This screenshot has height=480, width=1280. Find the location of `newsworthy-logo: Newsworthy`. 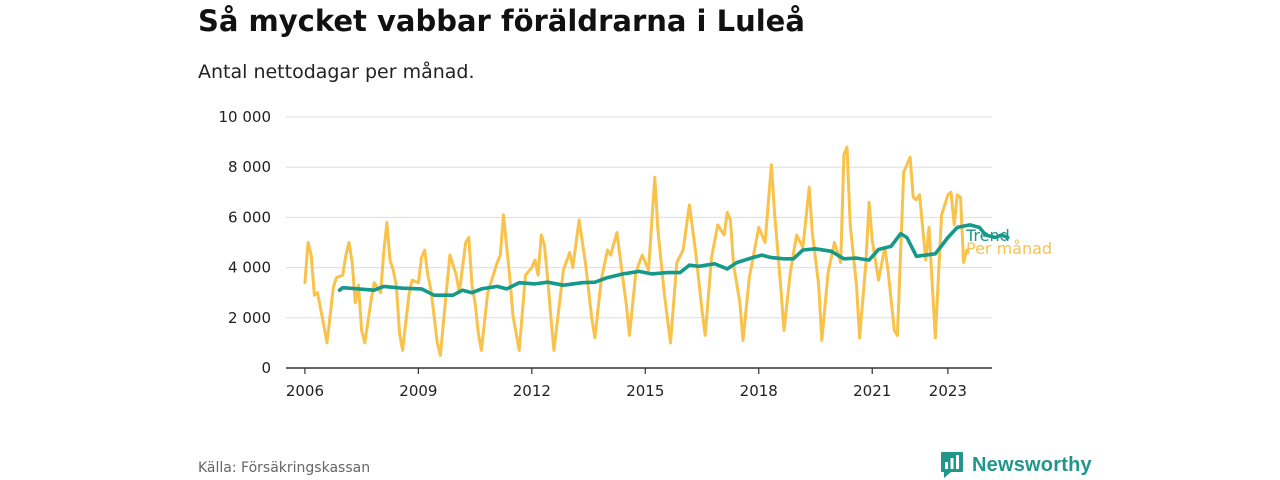

newsworthy-logo: Newsworthy is located at coordinates (1016, 465).